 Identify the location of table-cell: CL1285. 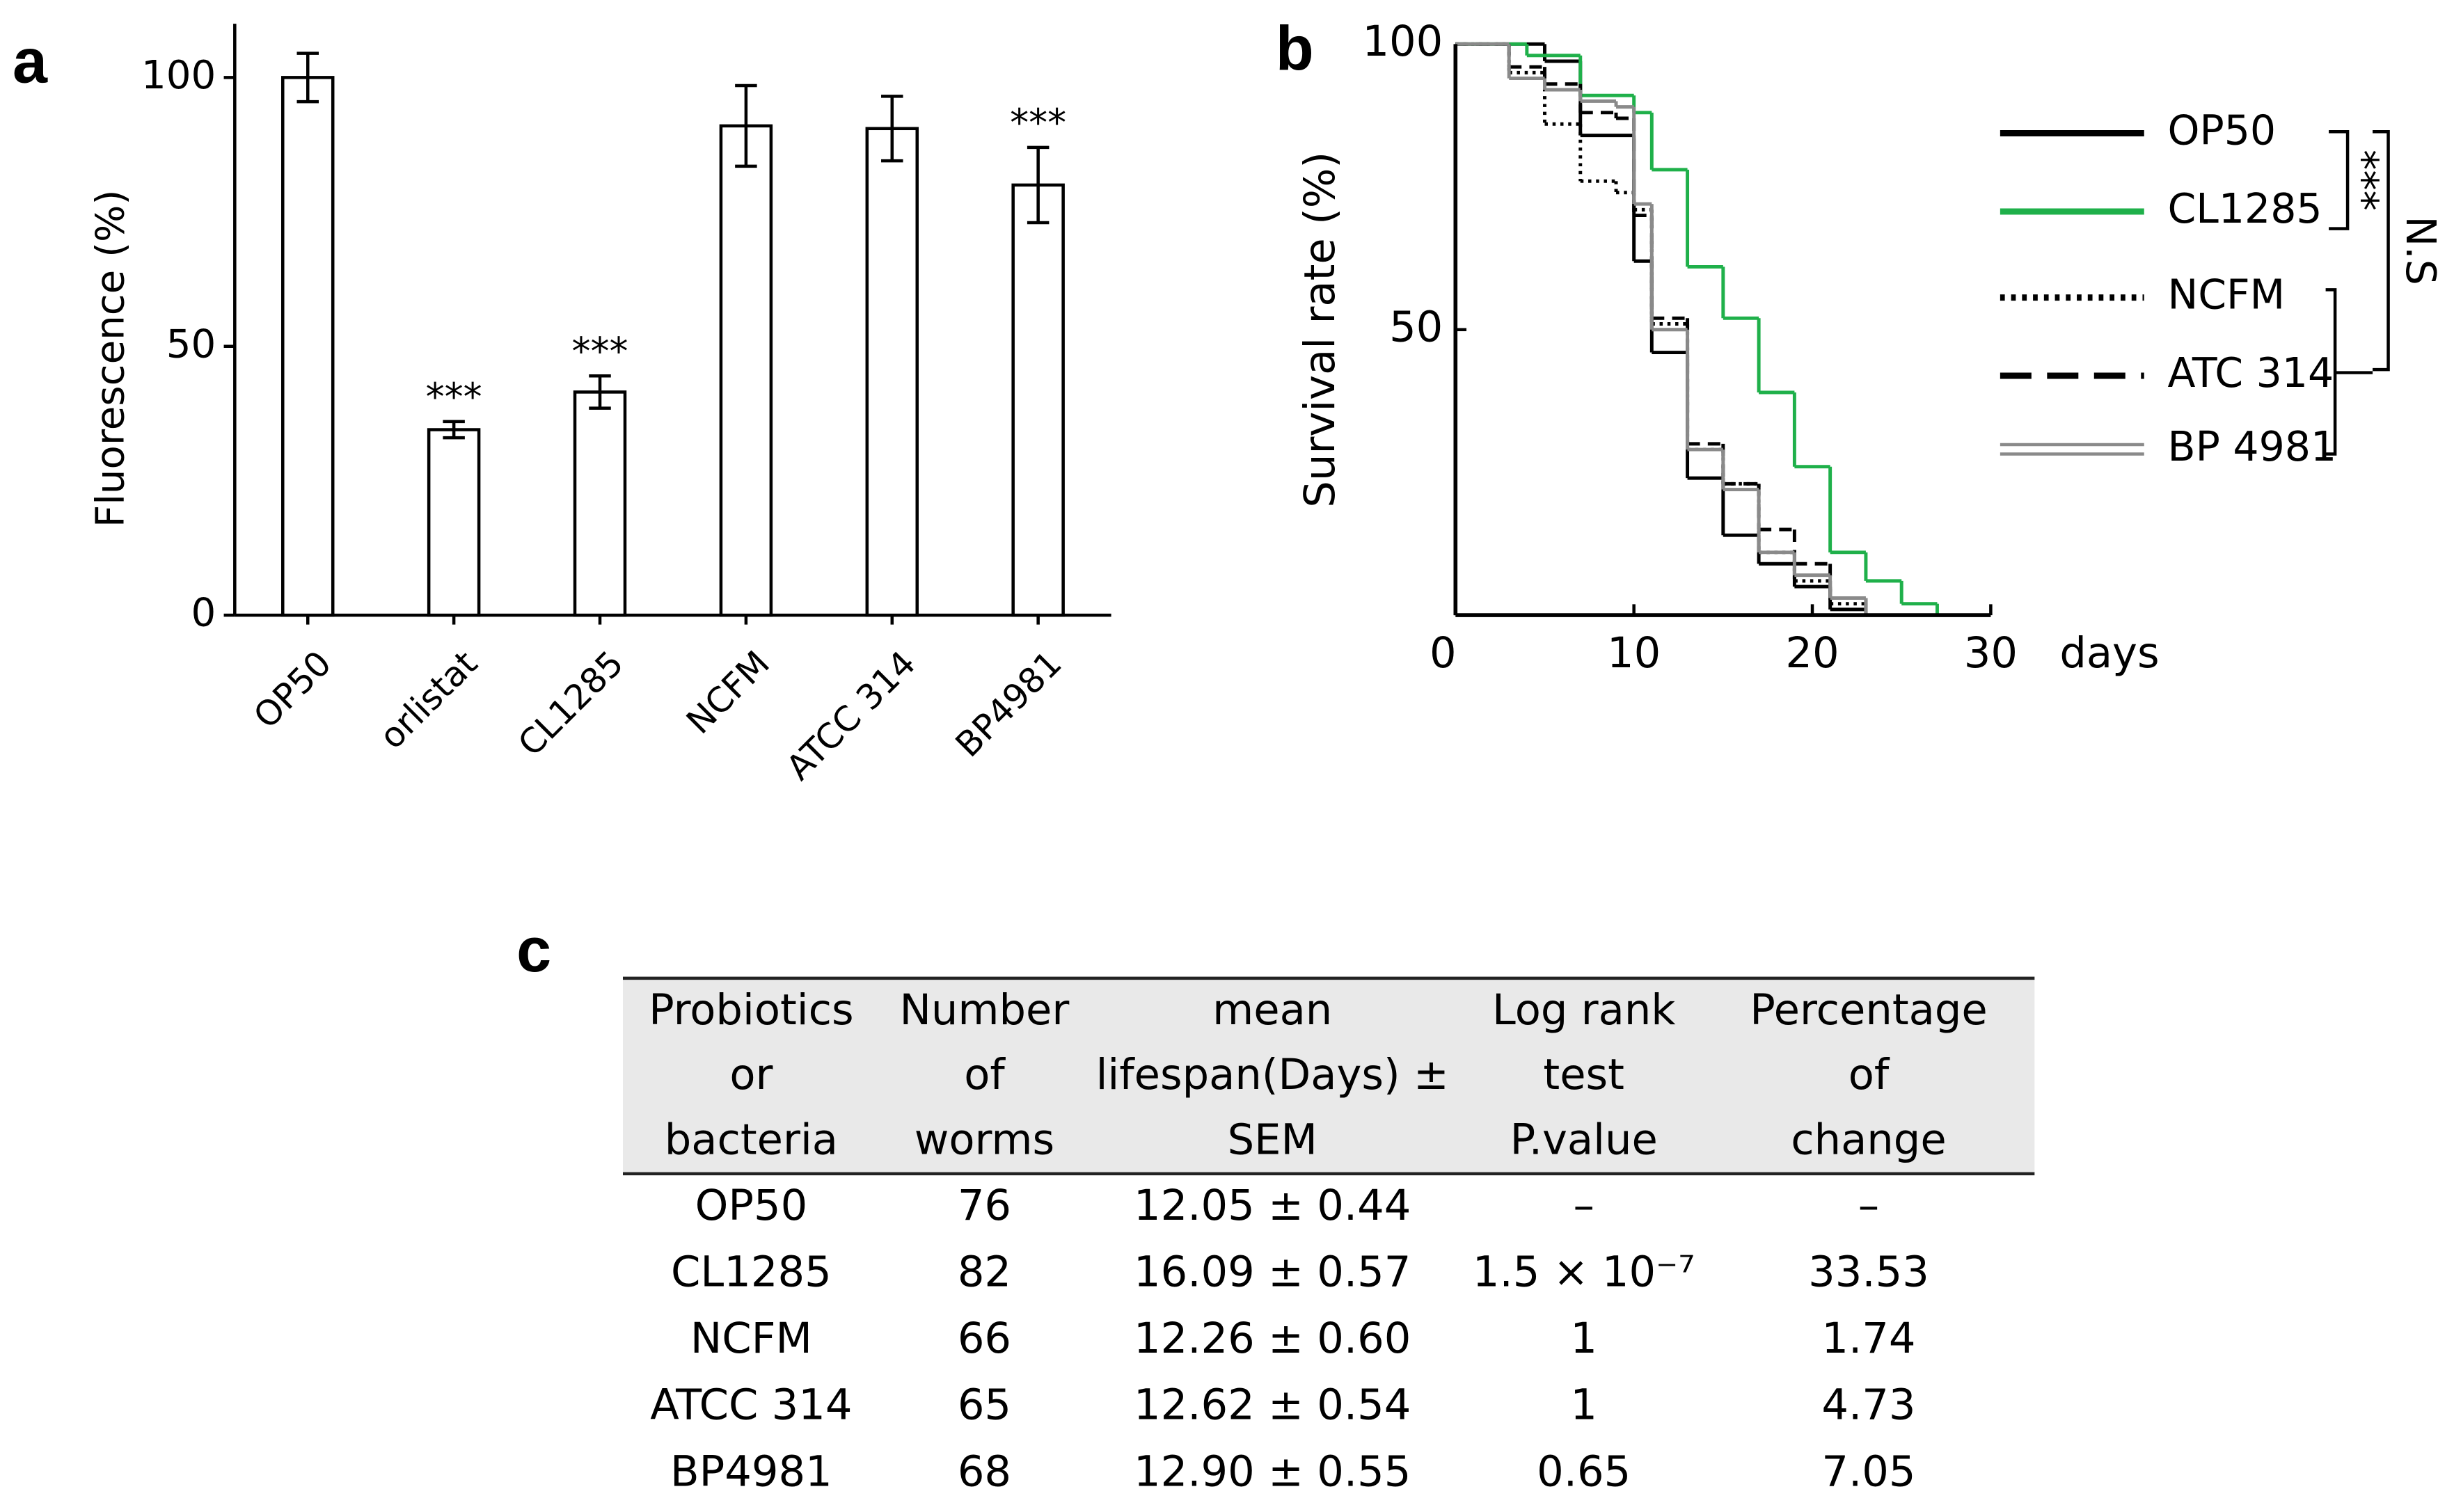
(752, 1272).